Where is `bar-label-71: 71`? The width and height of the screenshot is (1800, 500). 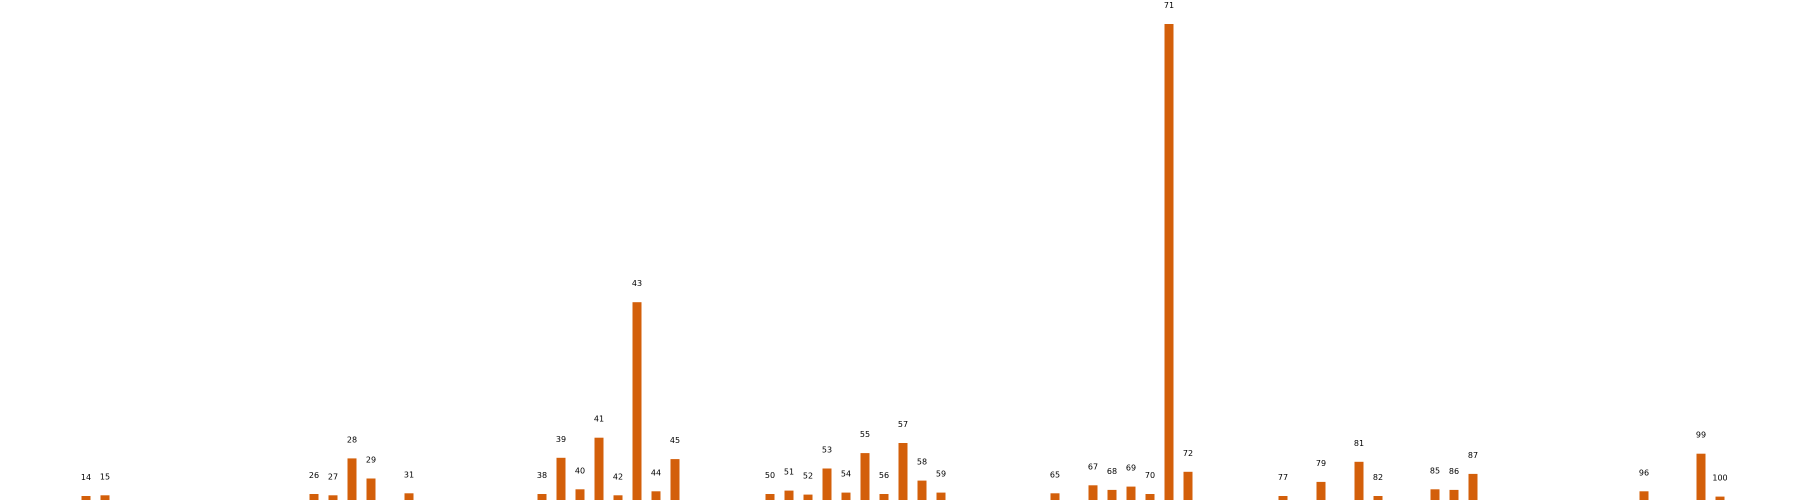
bar-label-71: 71 is located at coordinates (1169, 5).